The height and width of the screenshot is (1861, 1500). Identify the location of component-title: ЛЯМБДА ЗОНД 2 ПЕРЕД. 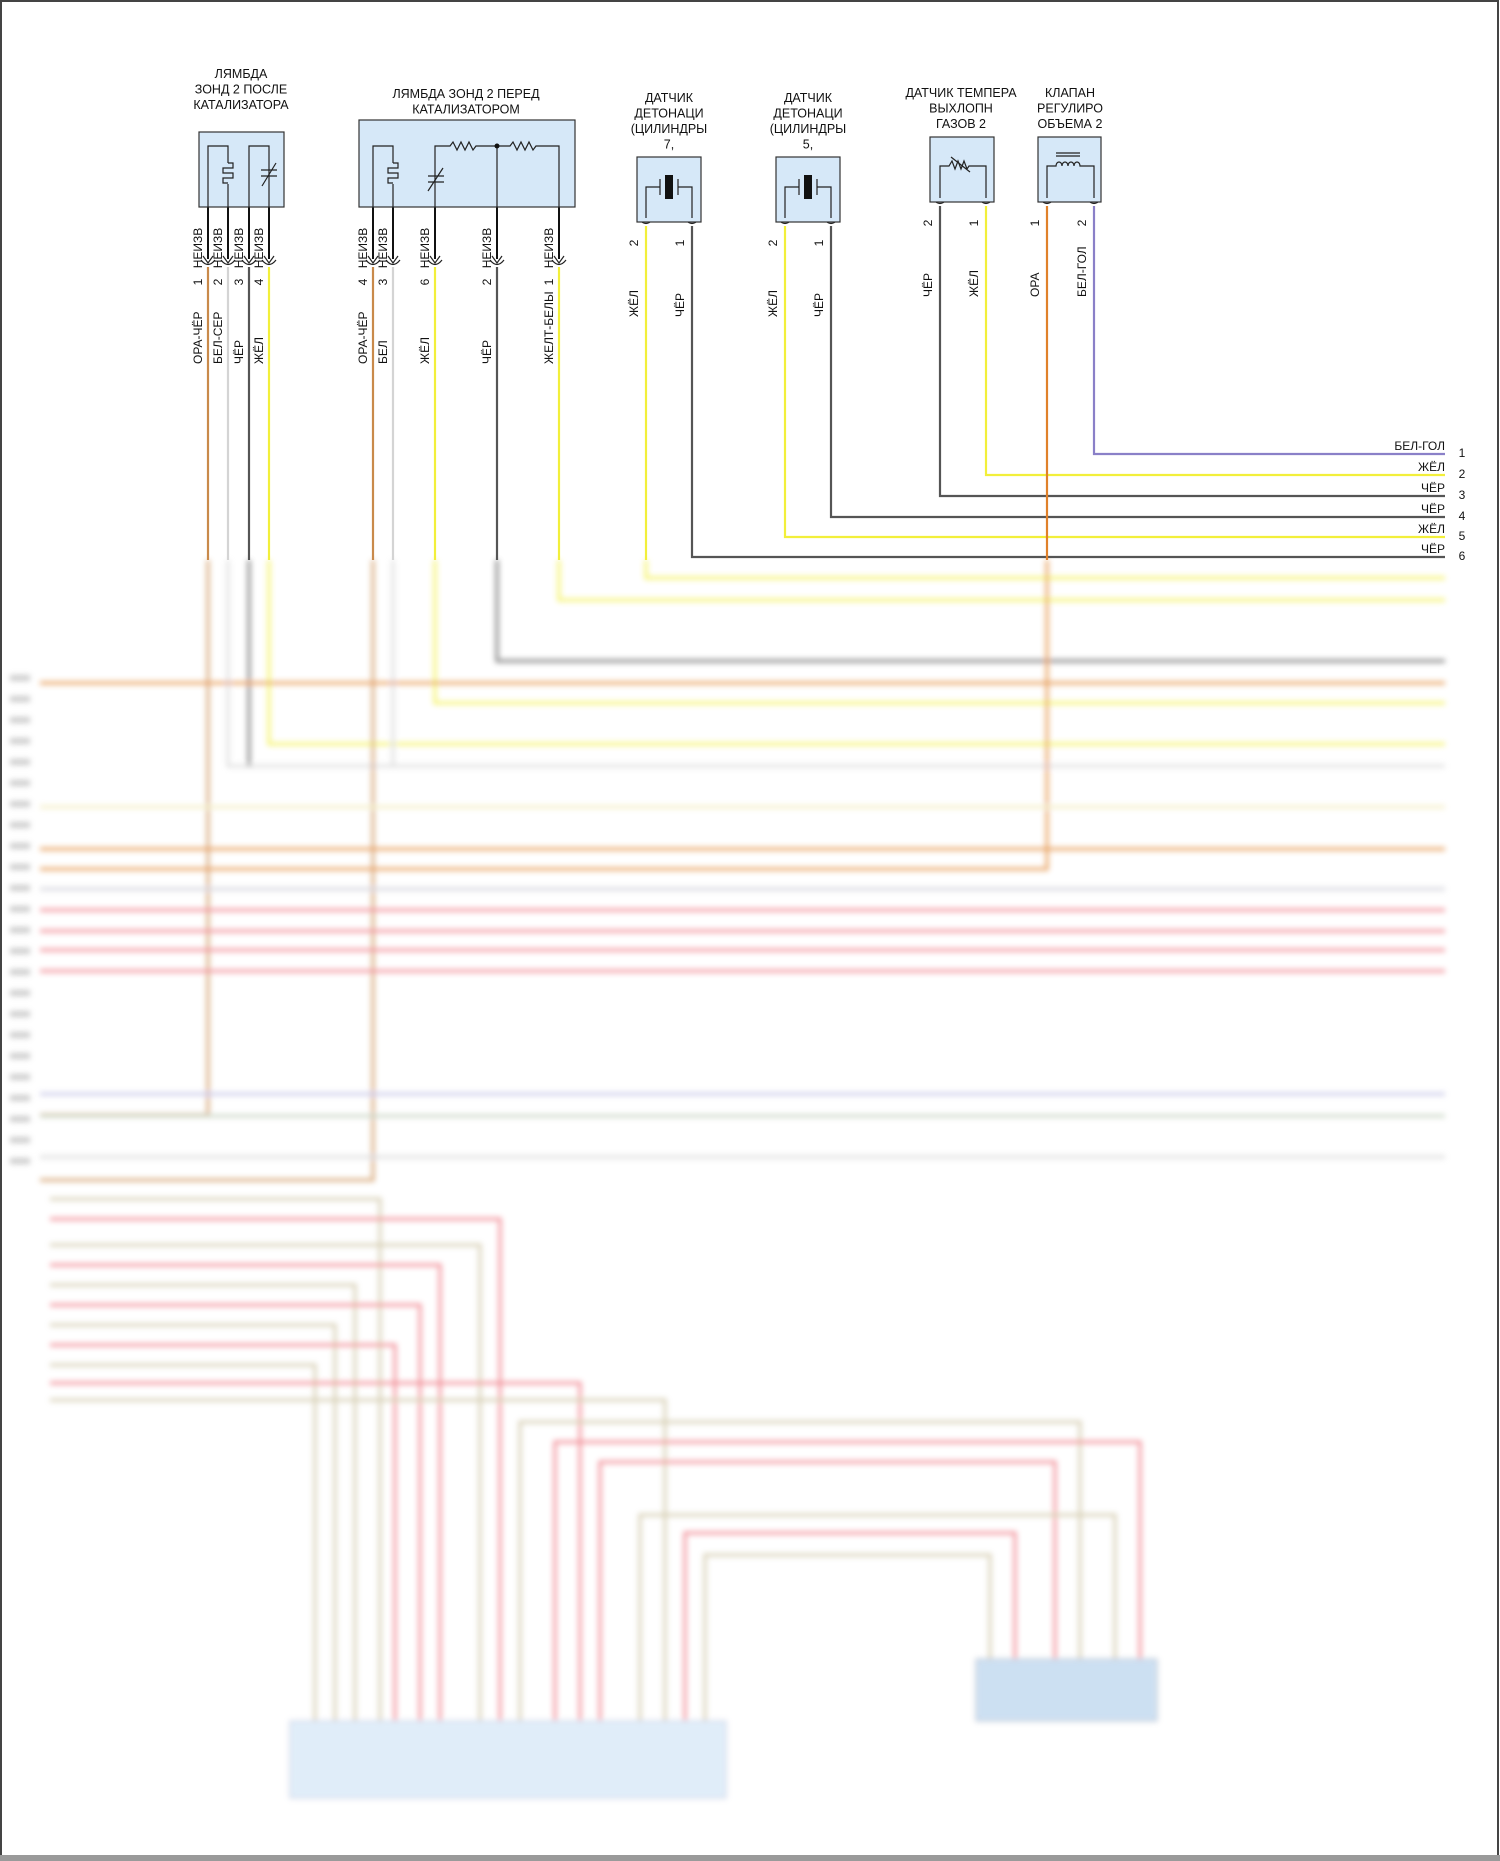
(466, 94).